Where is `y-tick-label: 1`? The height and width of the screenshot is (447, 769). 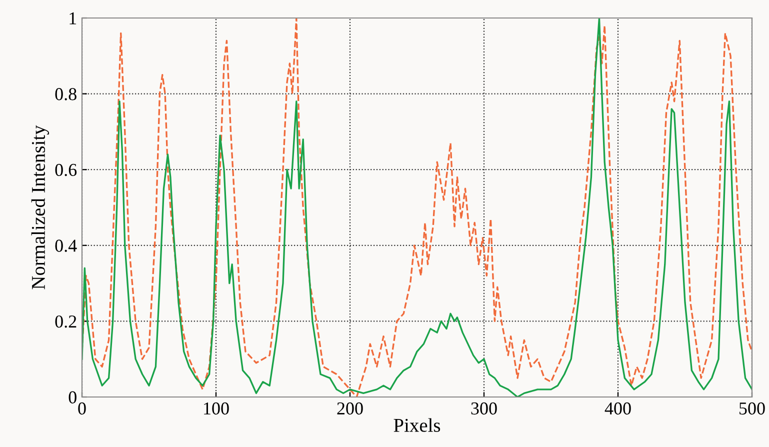
y-tick-label: 1 is located at coordinates (73, 18).